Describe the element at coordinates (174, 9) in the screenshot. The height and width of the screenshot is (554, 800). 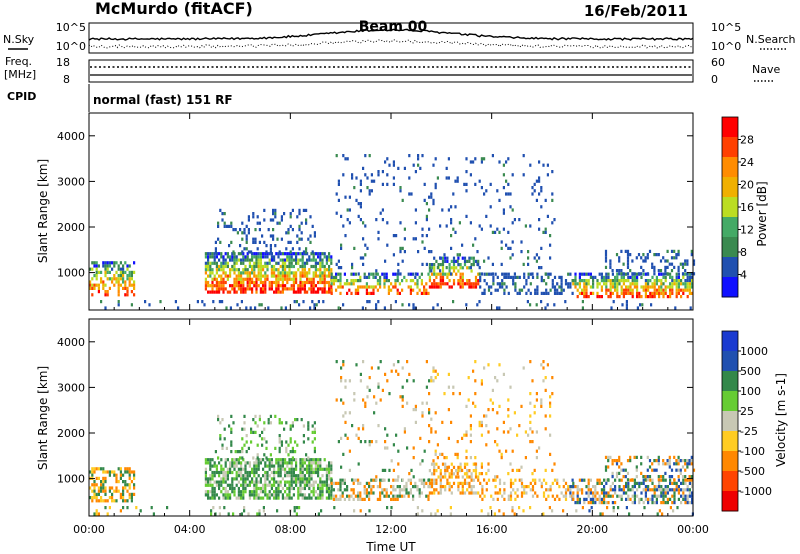
I see `station-title: McMurdo (fitACF)` at that location.